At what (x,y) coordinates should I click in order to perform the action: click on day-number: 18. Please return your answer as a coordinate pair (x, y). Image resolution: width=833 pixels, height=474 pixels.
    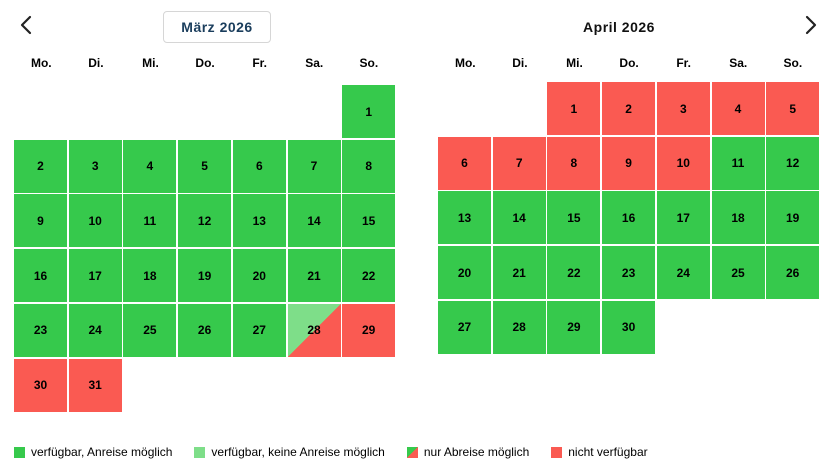
    Looking at the image, I should click on (150, 275).